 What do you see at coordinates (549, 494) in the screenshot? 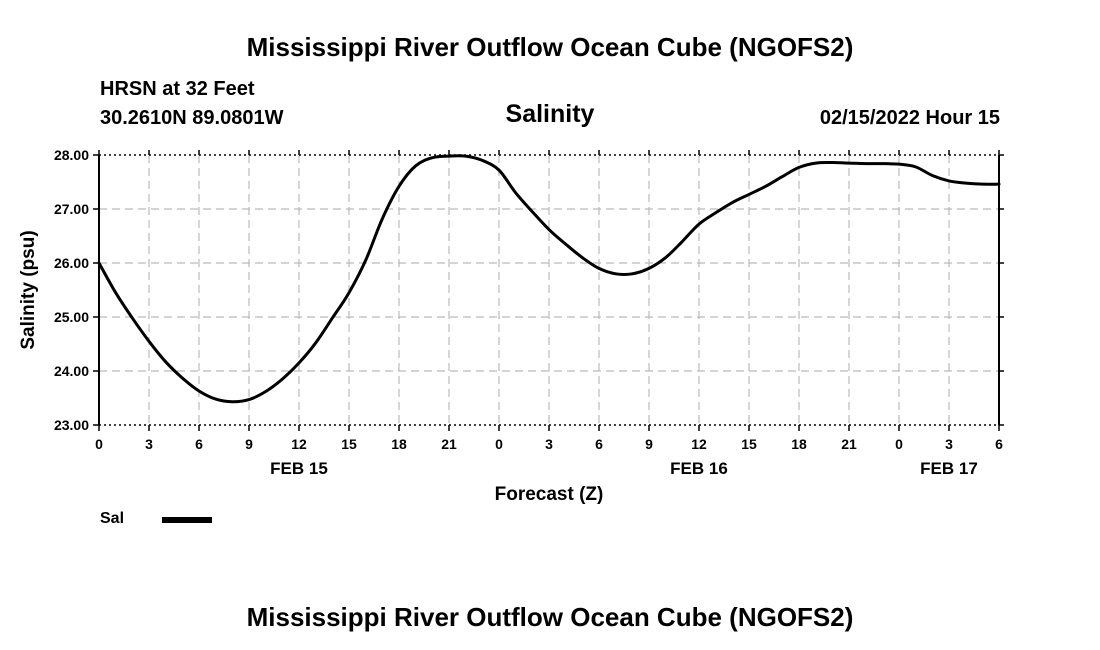
I see `x-axis-title: Forecast (Z)` at bounding box center [549, 494].